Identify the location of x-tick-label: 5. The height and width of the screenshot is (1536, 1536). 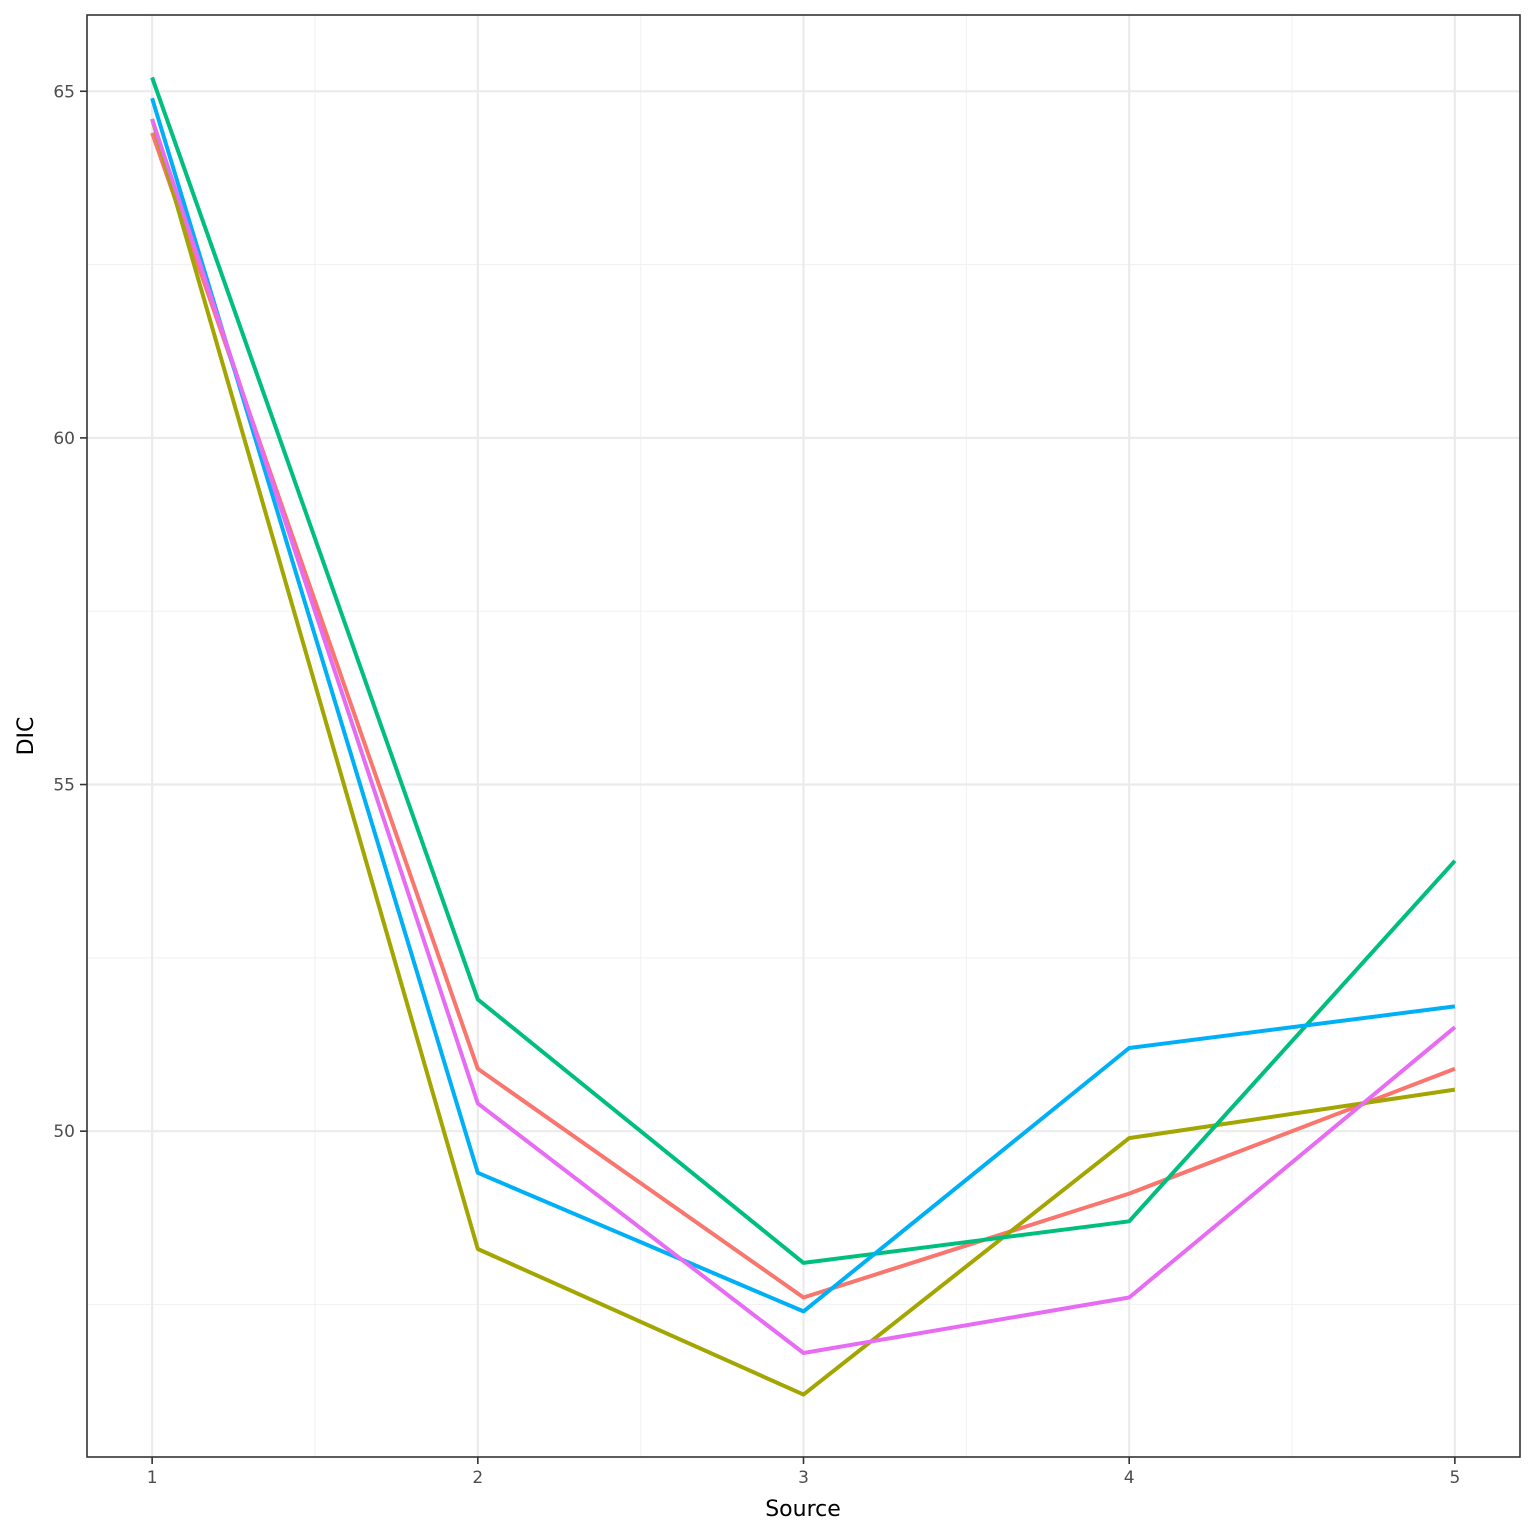
(1454, 1478).